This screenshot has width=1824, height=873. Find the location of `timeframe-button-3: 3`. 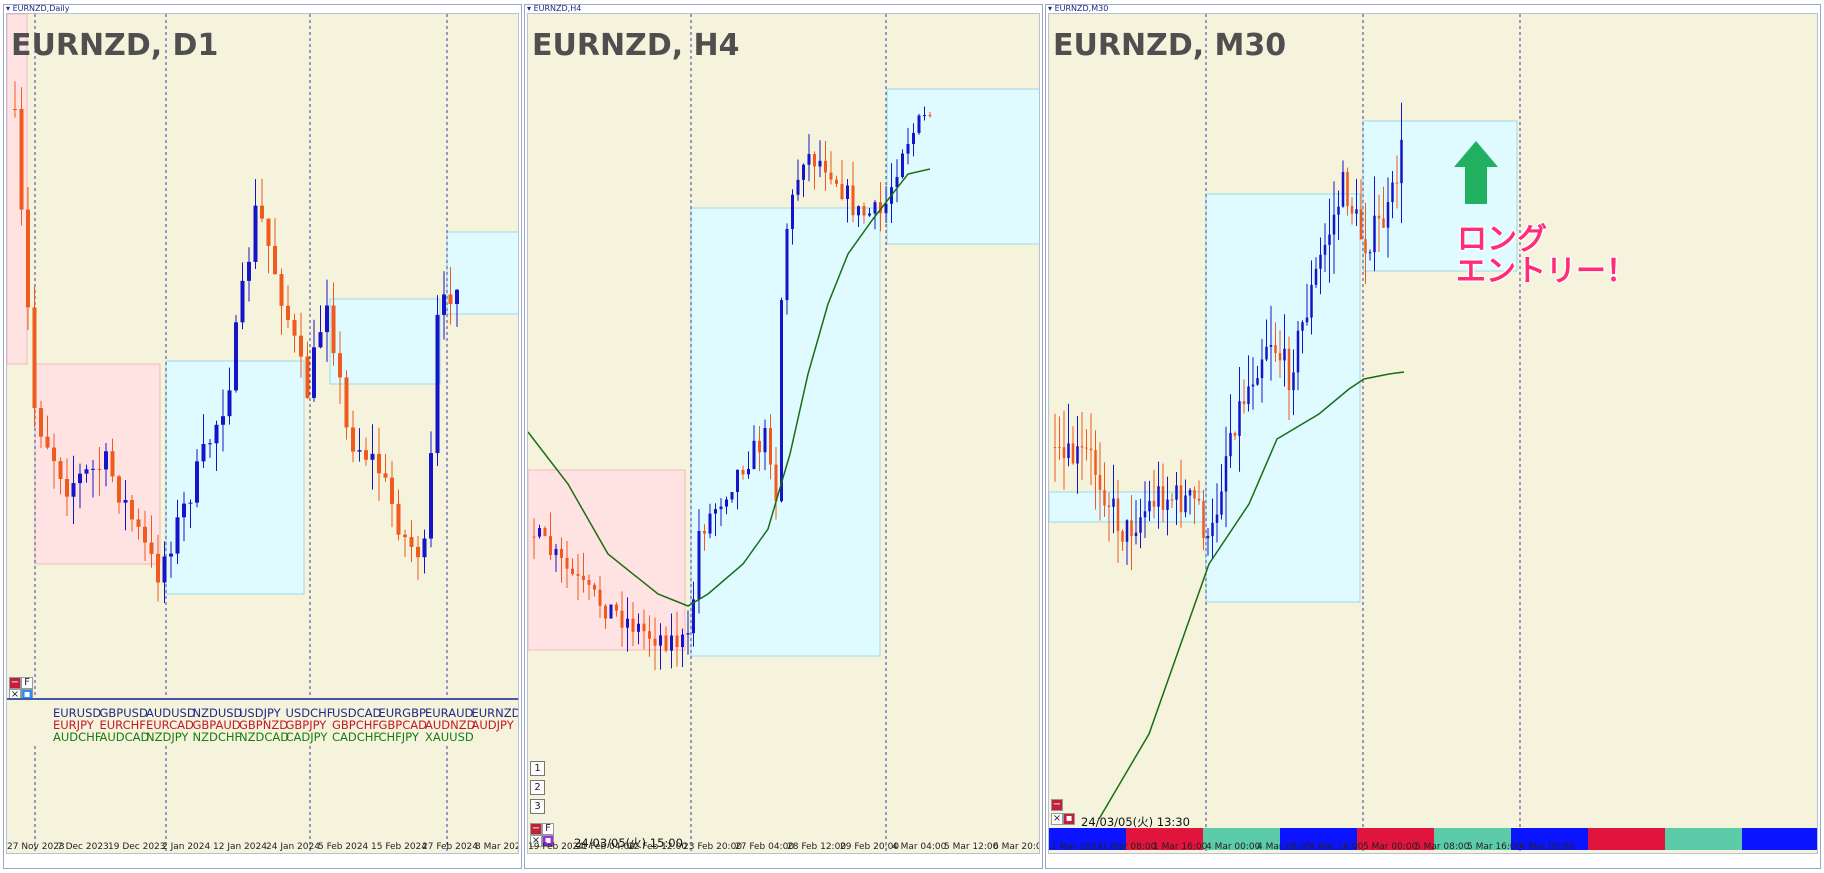

timeframe-button-3: 3 is located at coordinates (537, 806).